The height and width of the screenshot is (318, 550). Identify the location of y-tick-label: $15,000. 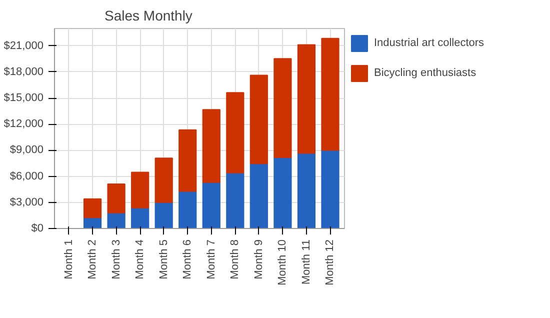
(24, 98).